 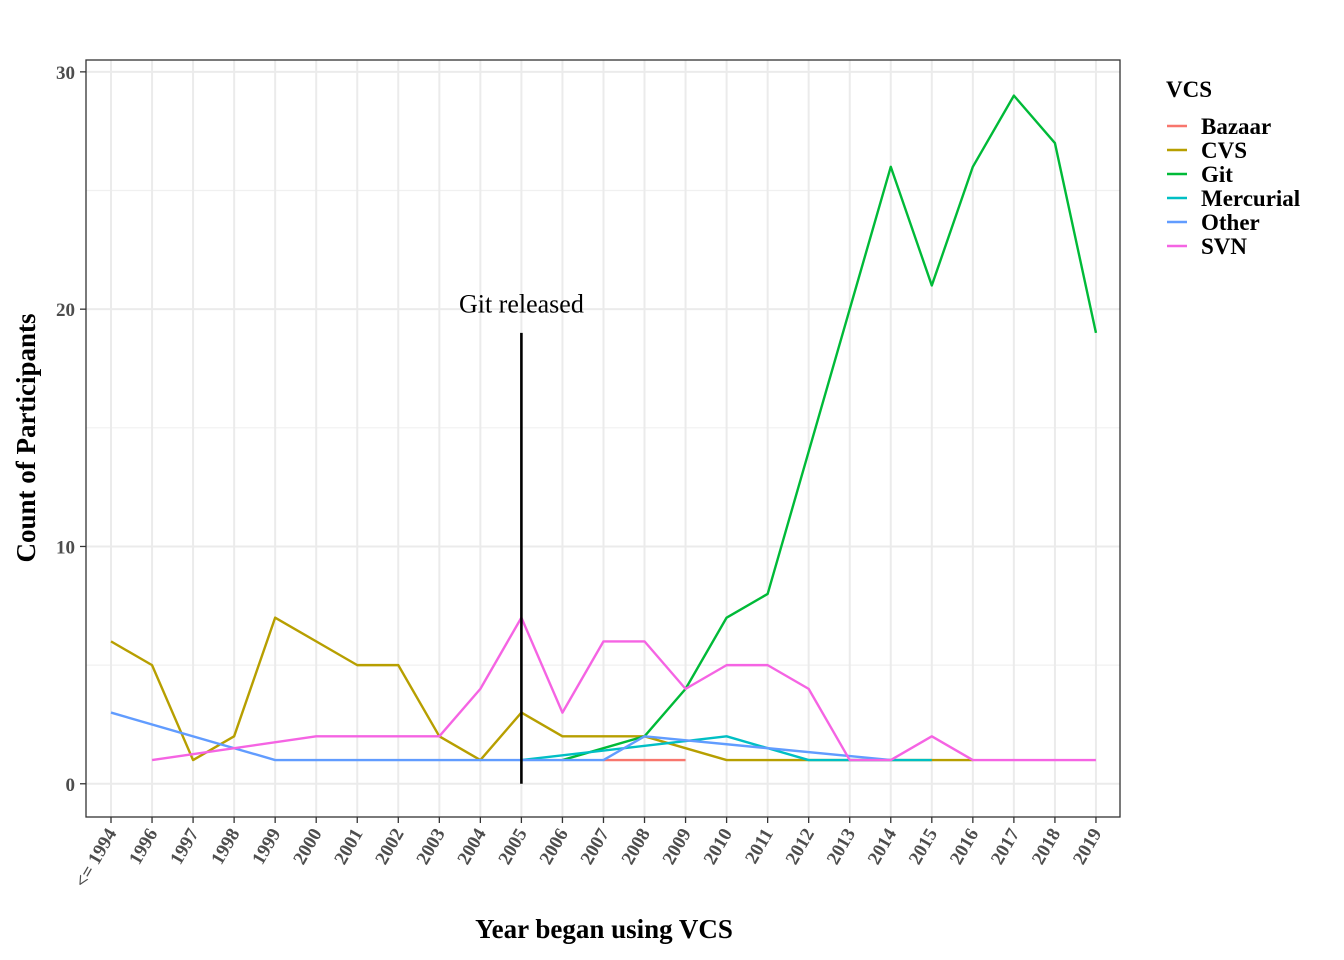 What do you see at coordinates (964, 846) in the screenshot?
I see `x-tick-label: 2016` at bounding box center [964, 846].